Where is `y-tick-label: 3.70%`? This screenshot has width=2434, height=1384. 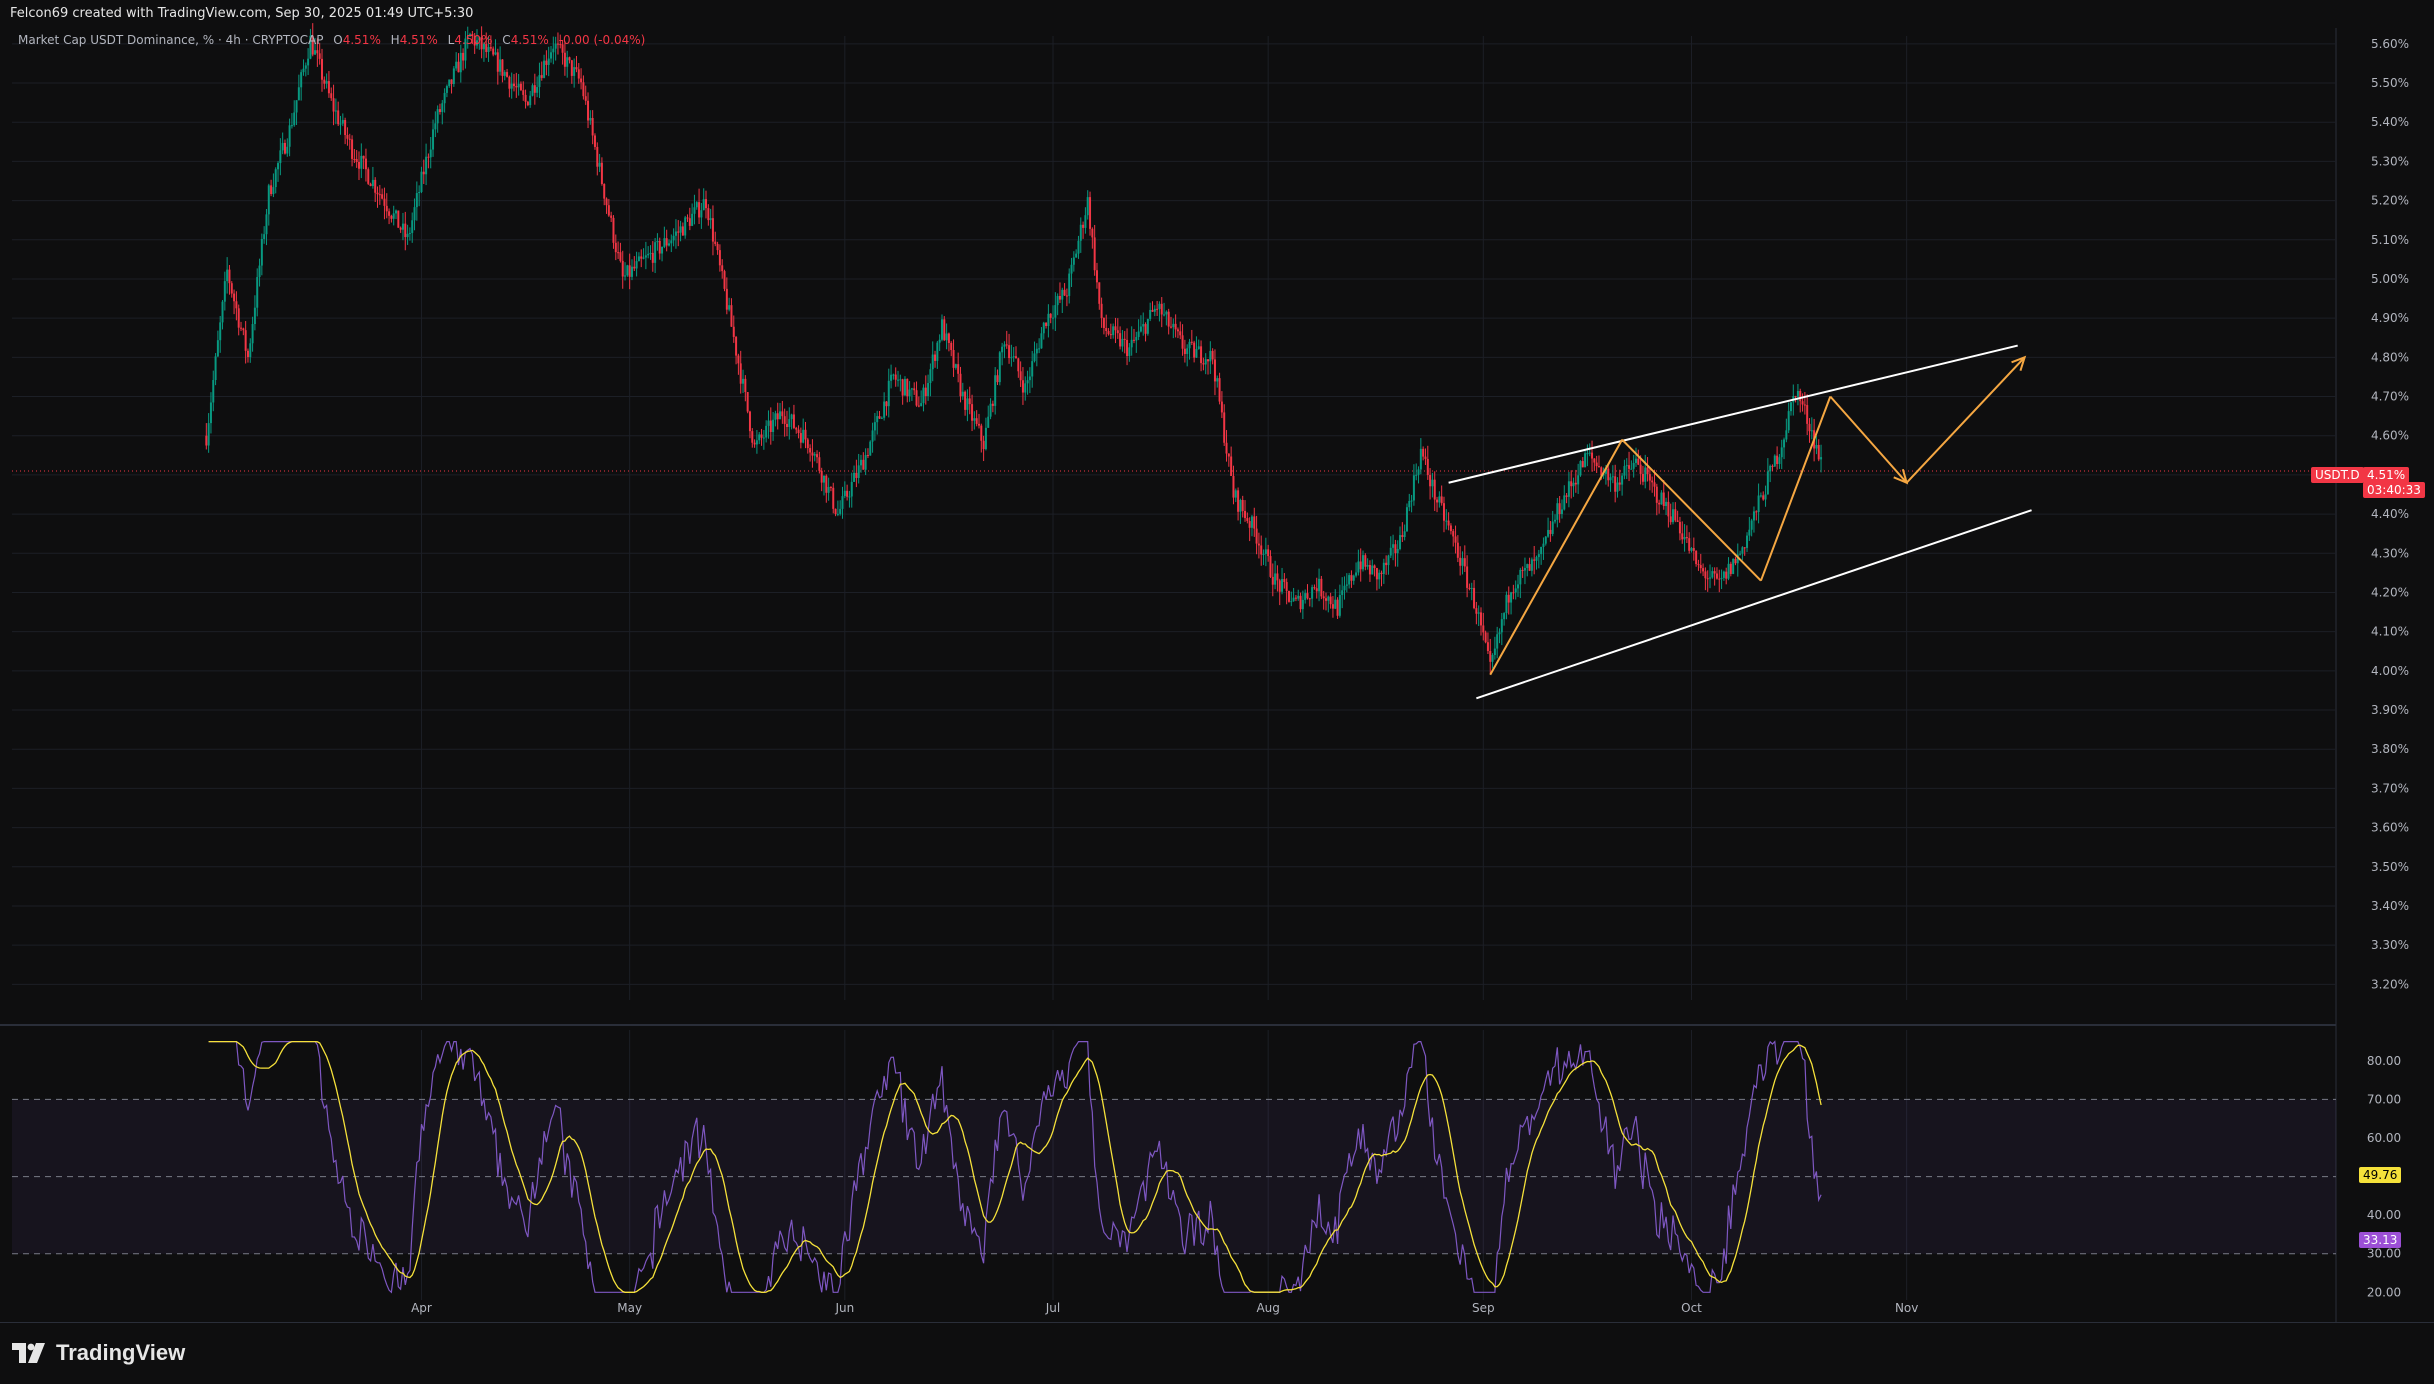
y-tick-label: 3.70% is located at coordinates (2390, 788).